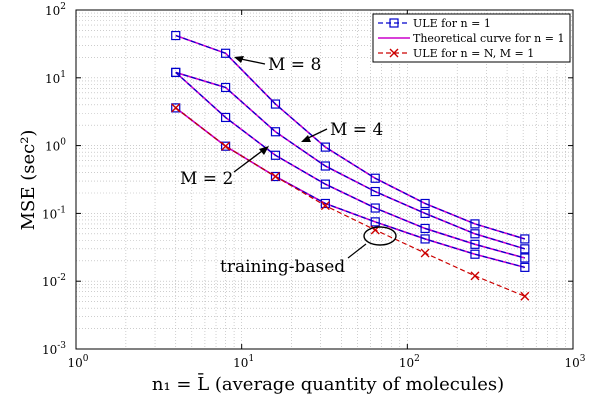  Describe the element at coordinates (394, 53) in the screenshot. I see `legend-marker-x` at that location.